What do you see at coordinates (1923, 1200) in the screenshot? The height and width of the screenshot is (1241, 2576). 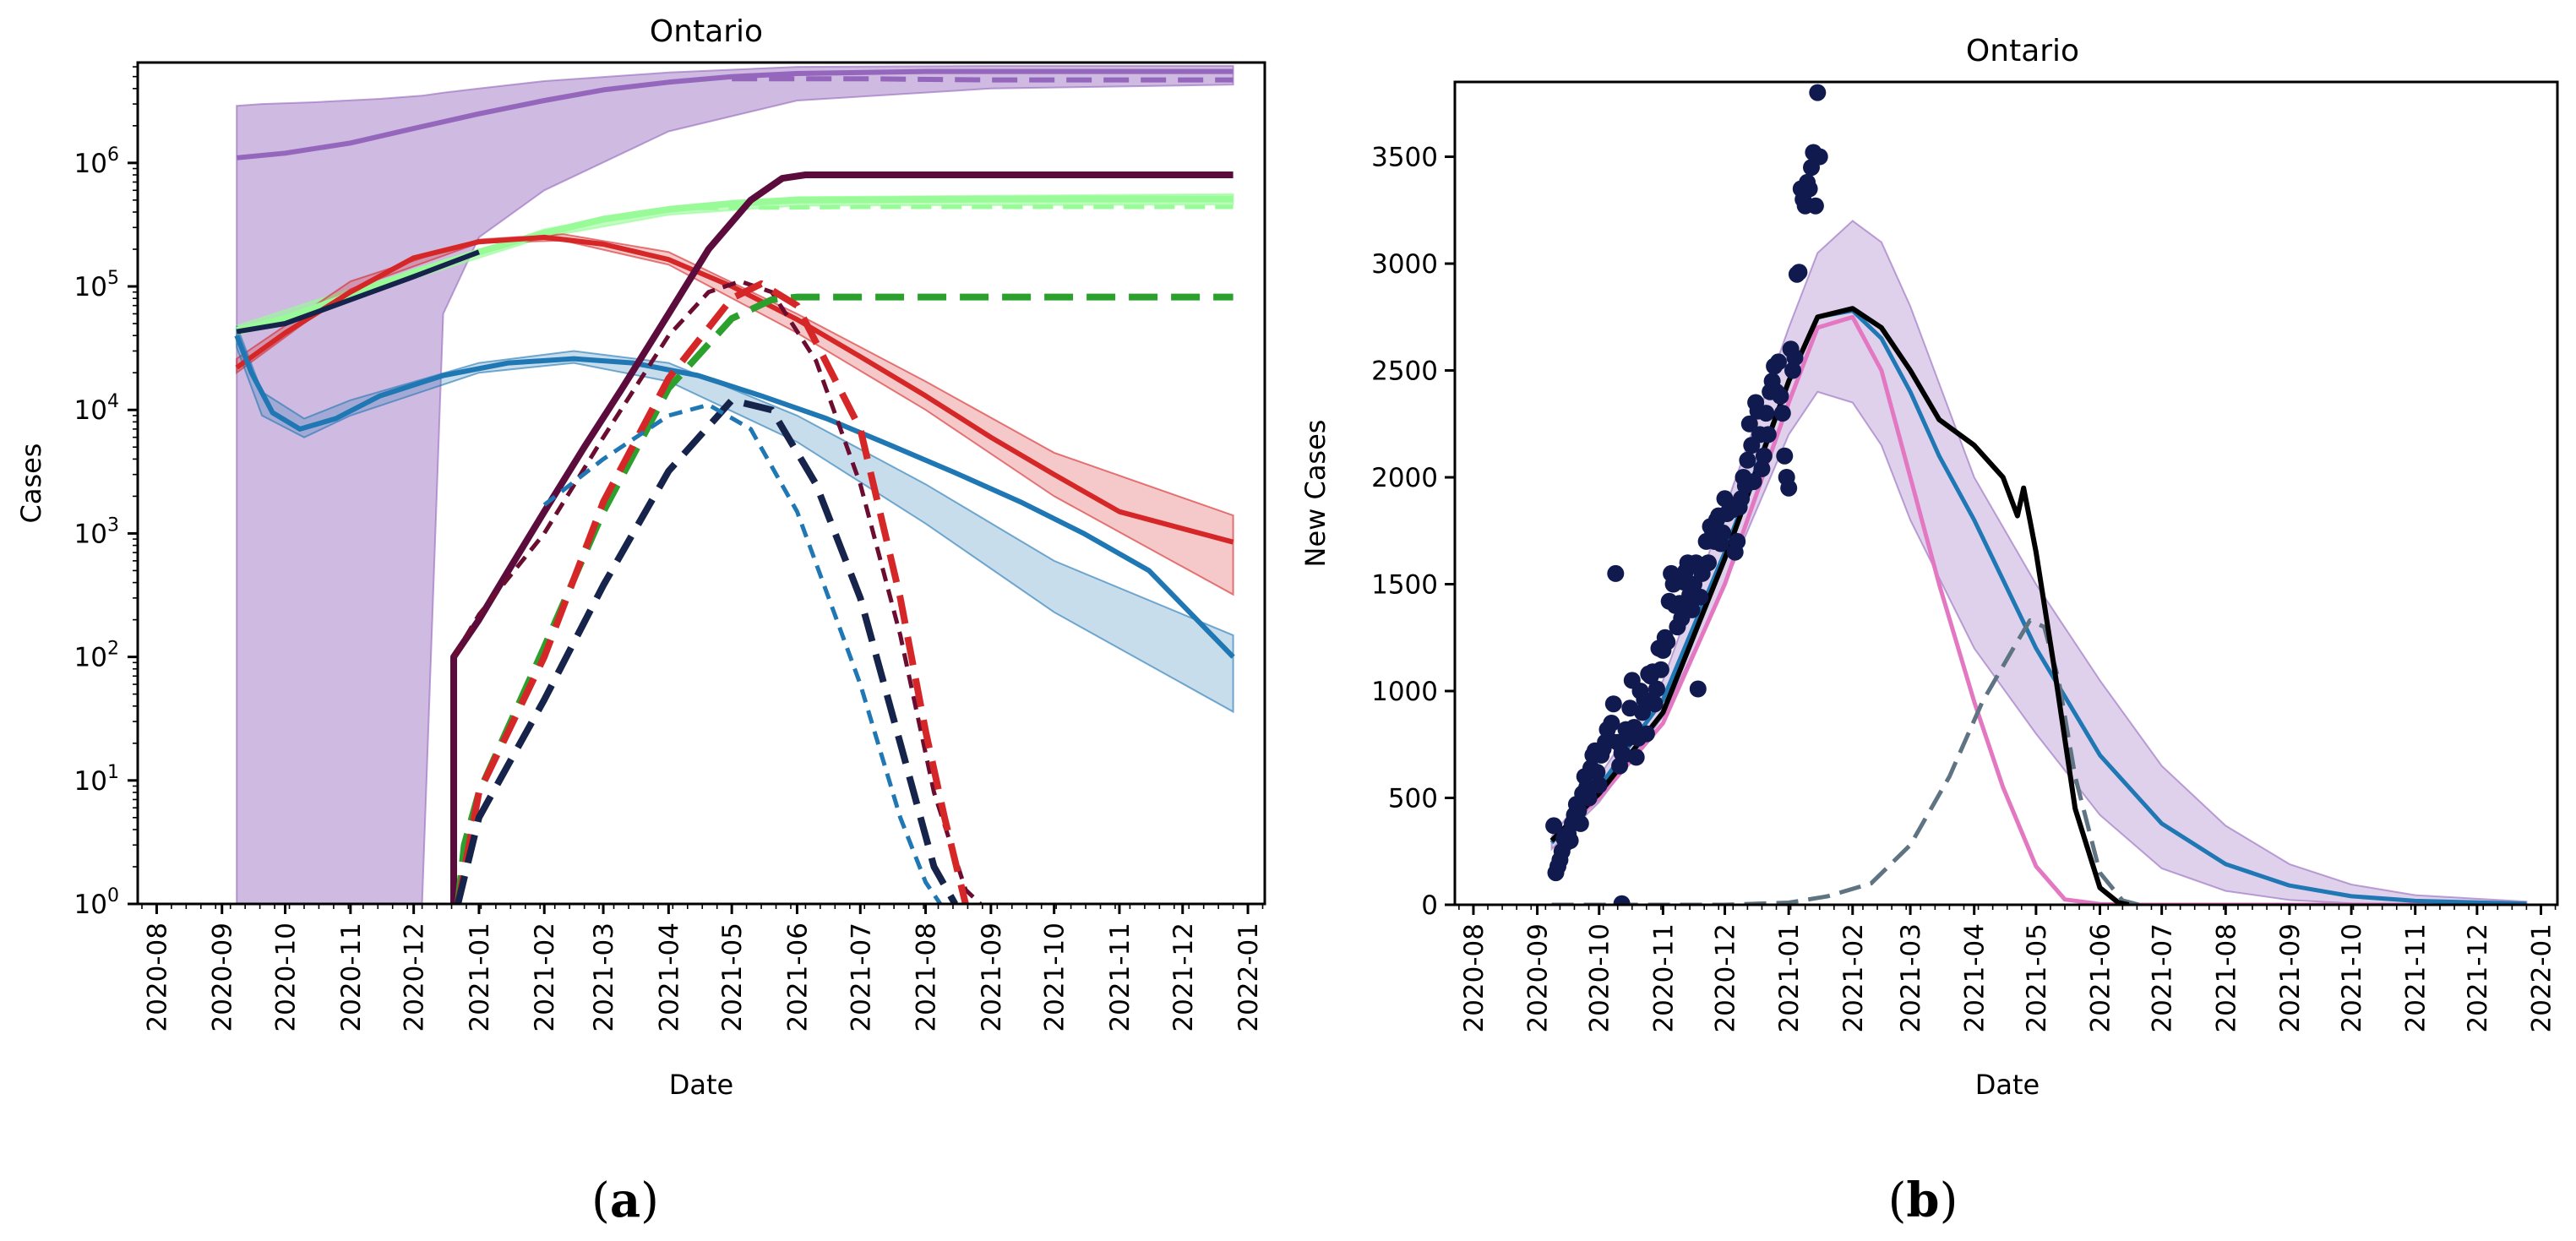 I see `caption-b: (b)` at bounding box center [1923, 1200].